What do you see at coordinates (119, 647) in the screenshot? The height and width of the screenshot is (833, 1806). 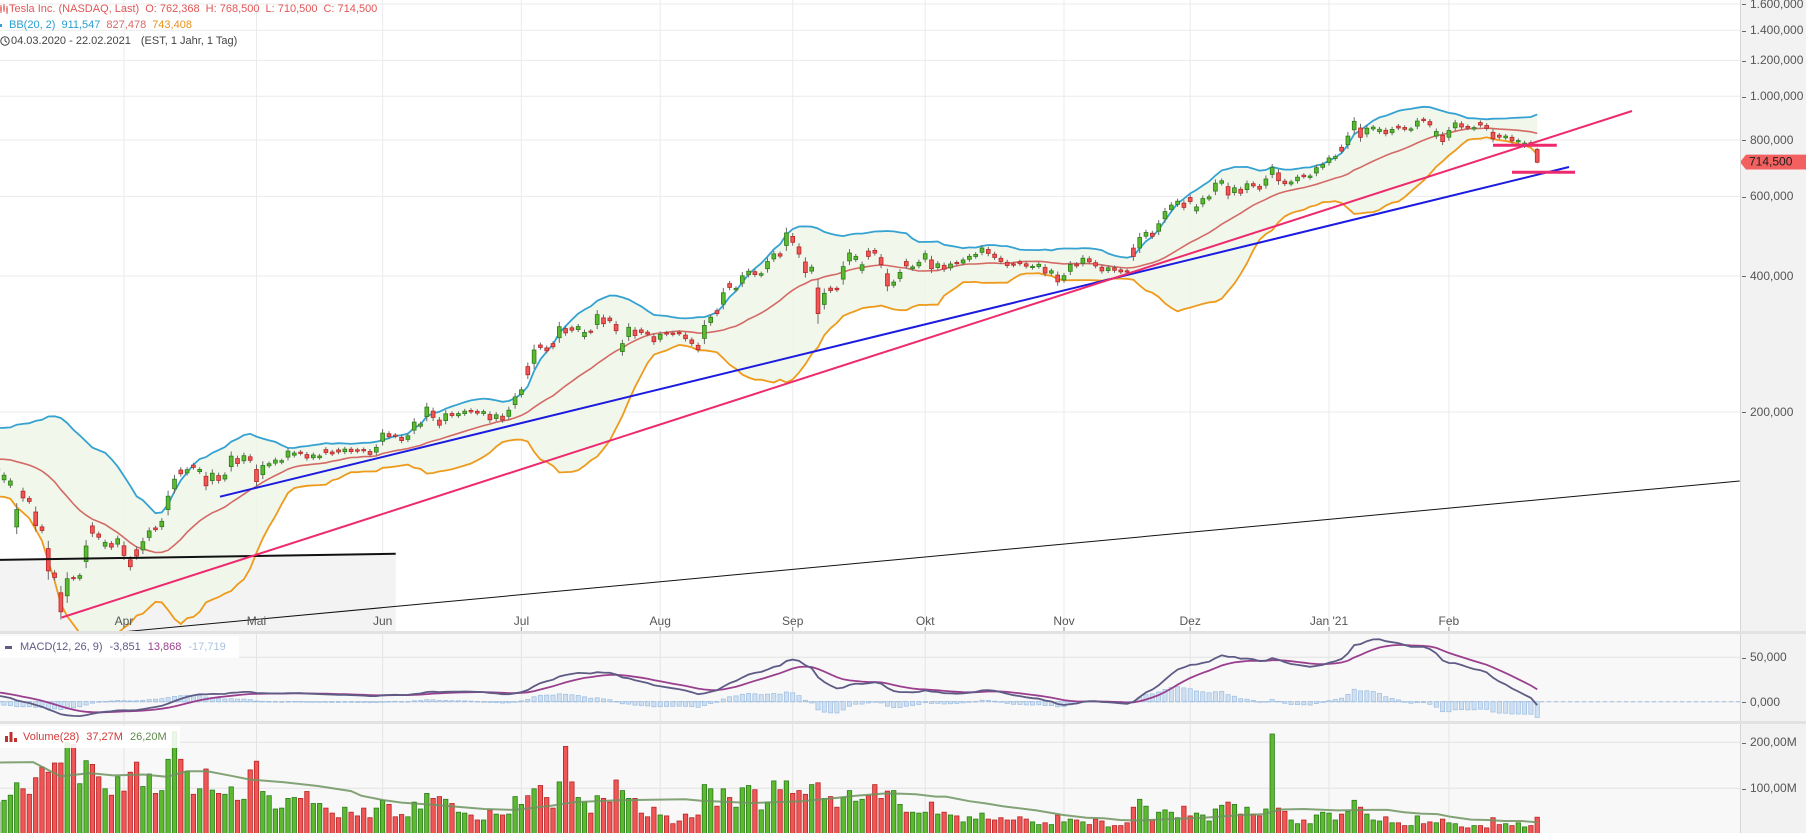 I see `macd-legend: MACD(12, 26, 9) -3,851 13,868 -17,719` at bounding box center [119, 647].